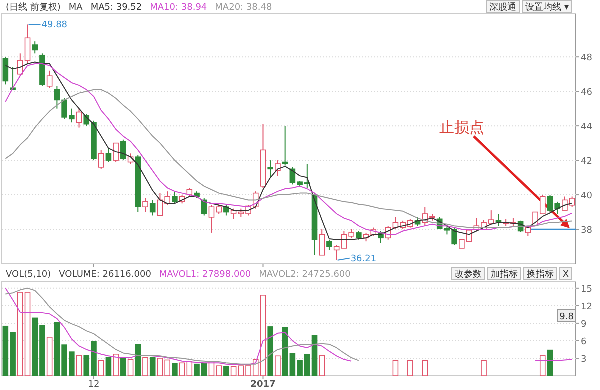  Describe the element at coordinates (584, 359) in the screenshot. I see `y-tick-label: 3` at that location.